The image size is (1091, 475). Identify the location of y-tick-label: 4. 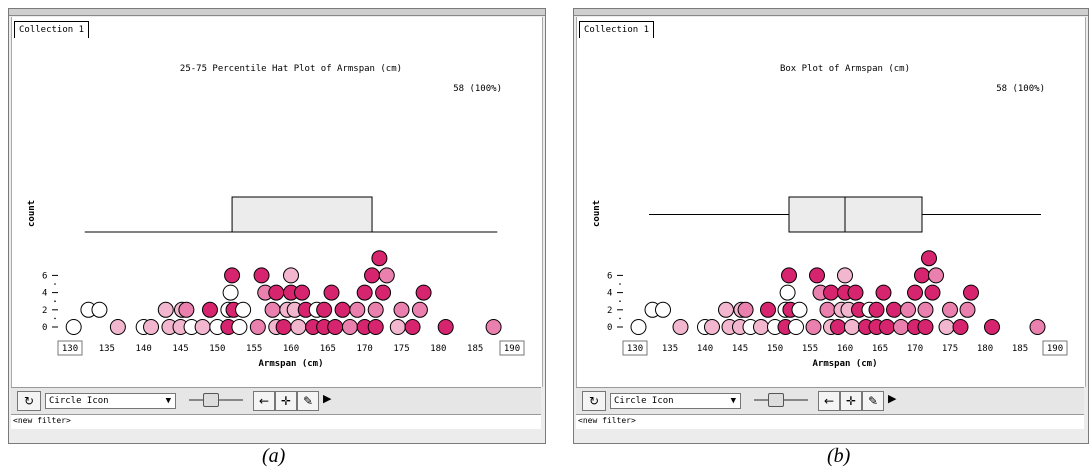
(44, 294).